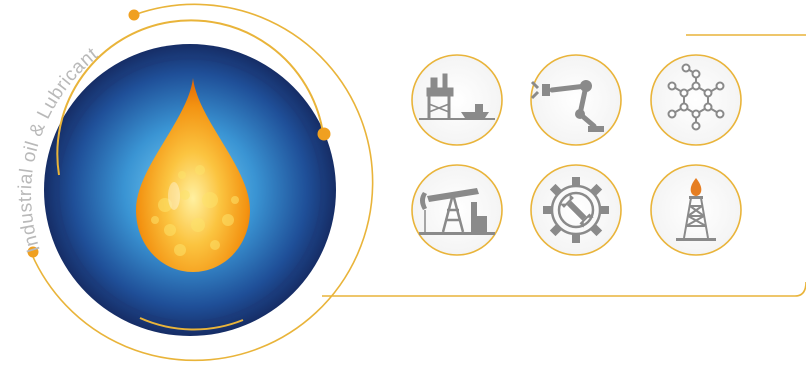  I want to click on bottom-connector-line, so click(564, 289).